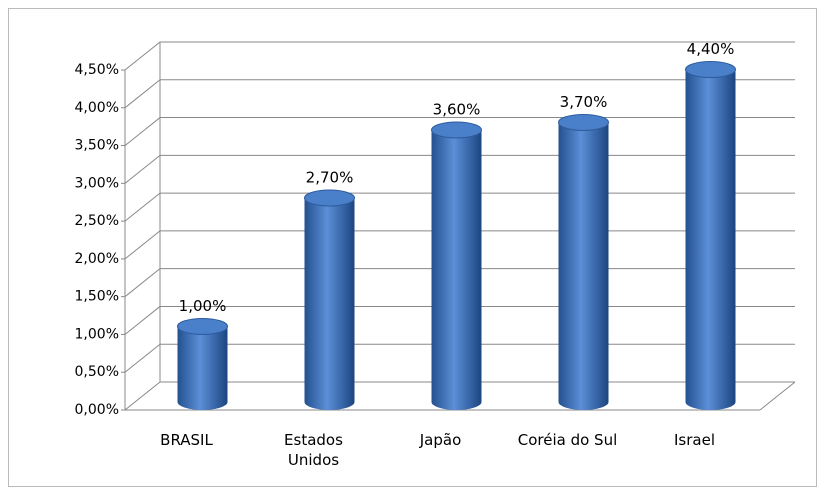 The width and height of the screenshot is (825, 496). I want to click on y-tick-label: 1,50%, so click(97, 297).